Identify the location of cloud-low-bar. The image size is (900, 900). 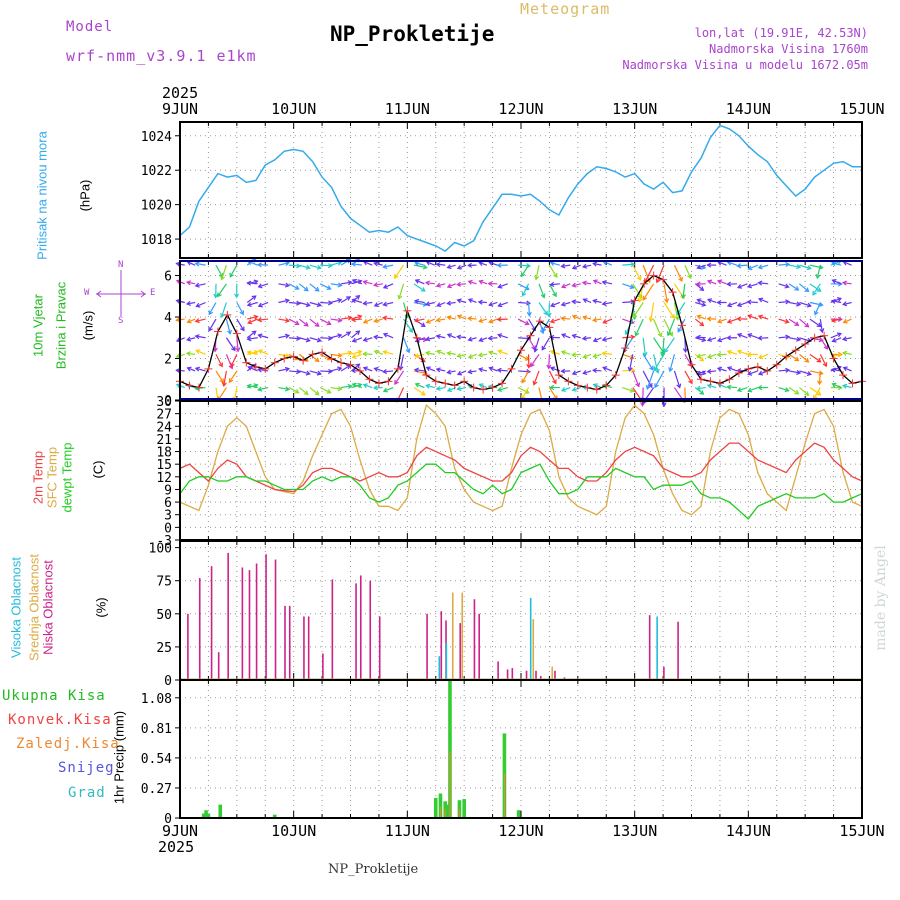
(460, 651).